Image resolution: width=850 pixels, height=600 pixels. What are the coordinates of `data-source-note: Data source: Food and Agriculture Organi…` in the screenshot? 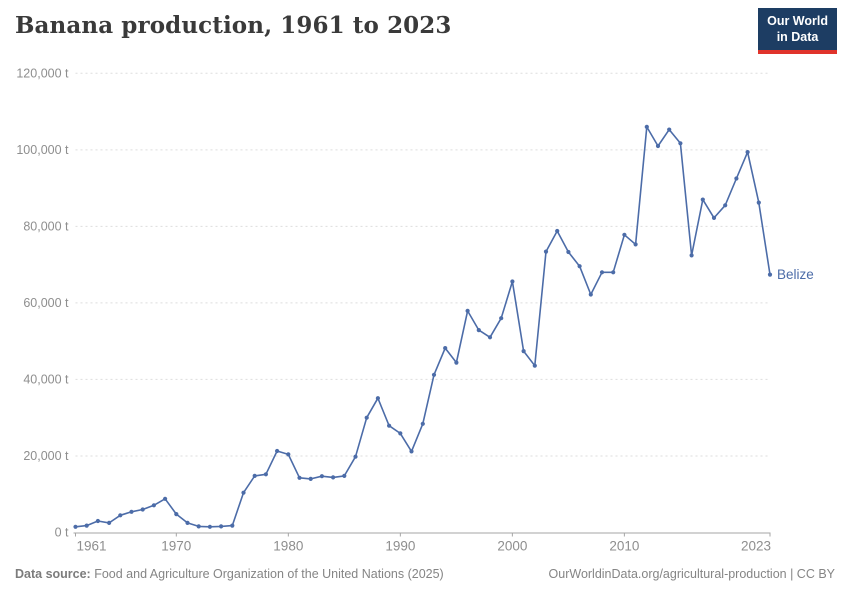 It's located at (229, 574).